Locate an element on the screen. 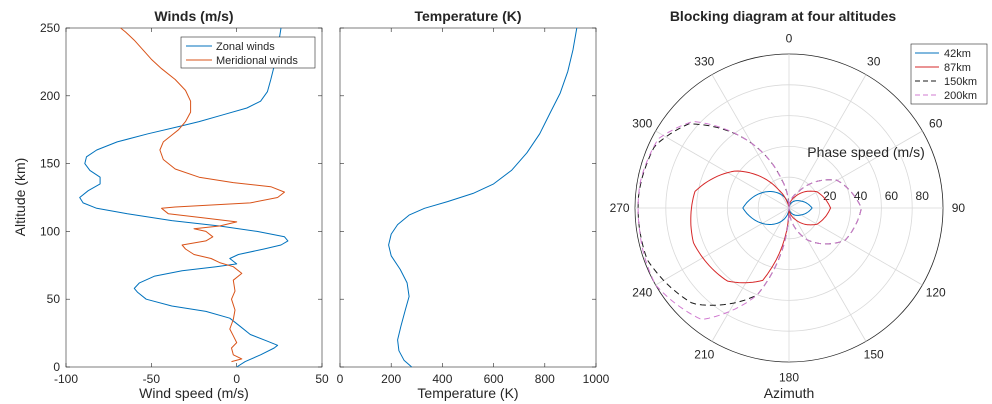 The width and height of the screenshot is (992, 404). polar-r-tick-label: 60 is located at coordinates (892, 196).